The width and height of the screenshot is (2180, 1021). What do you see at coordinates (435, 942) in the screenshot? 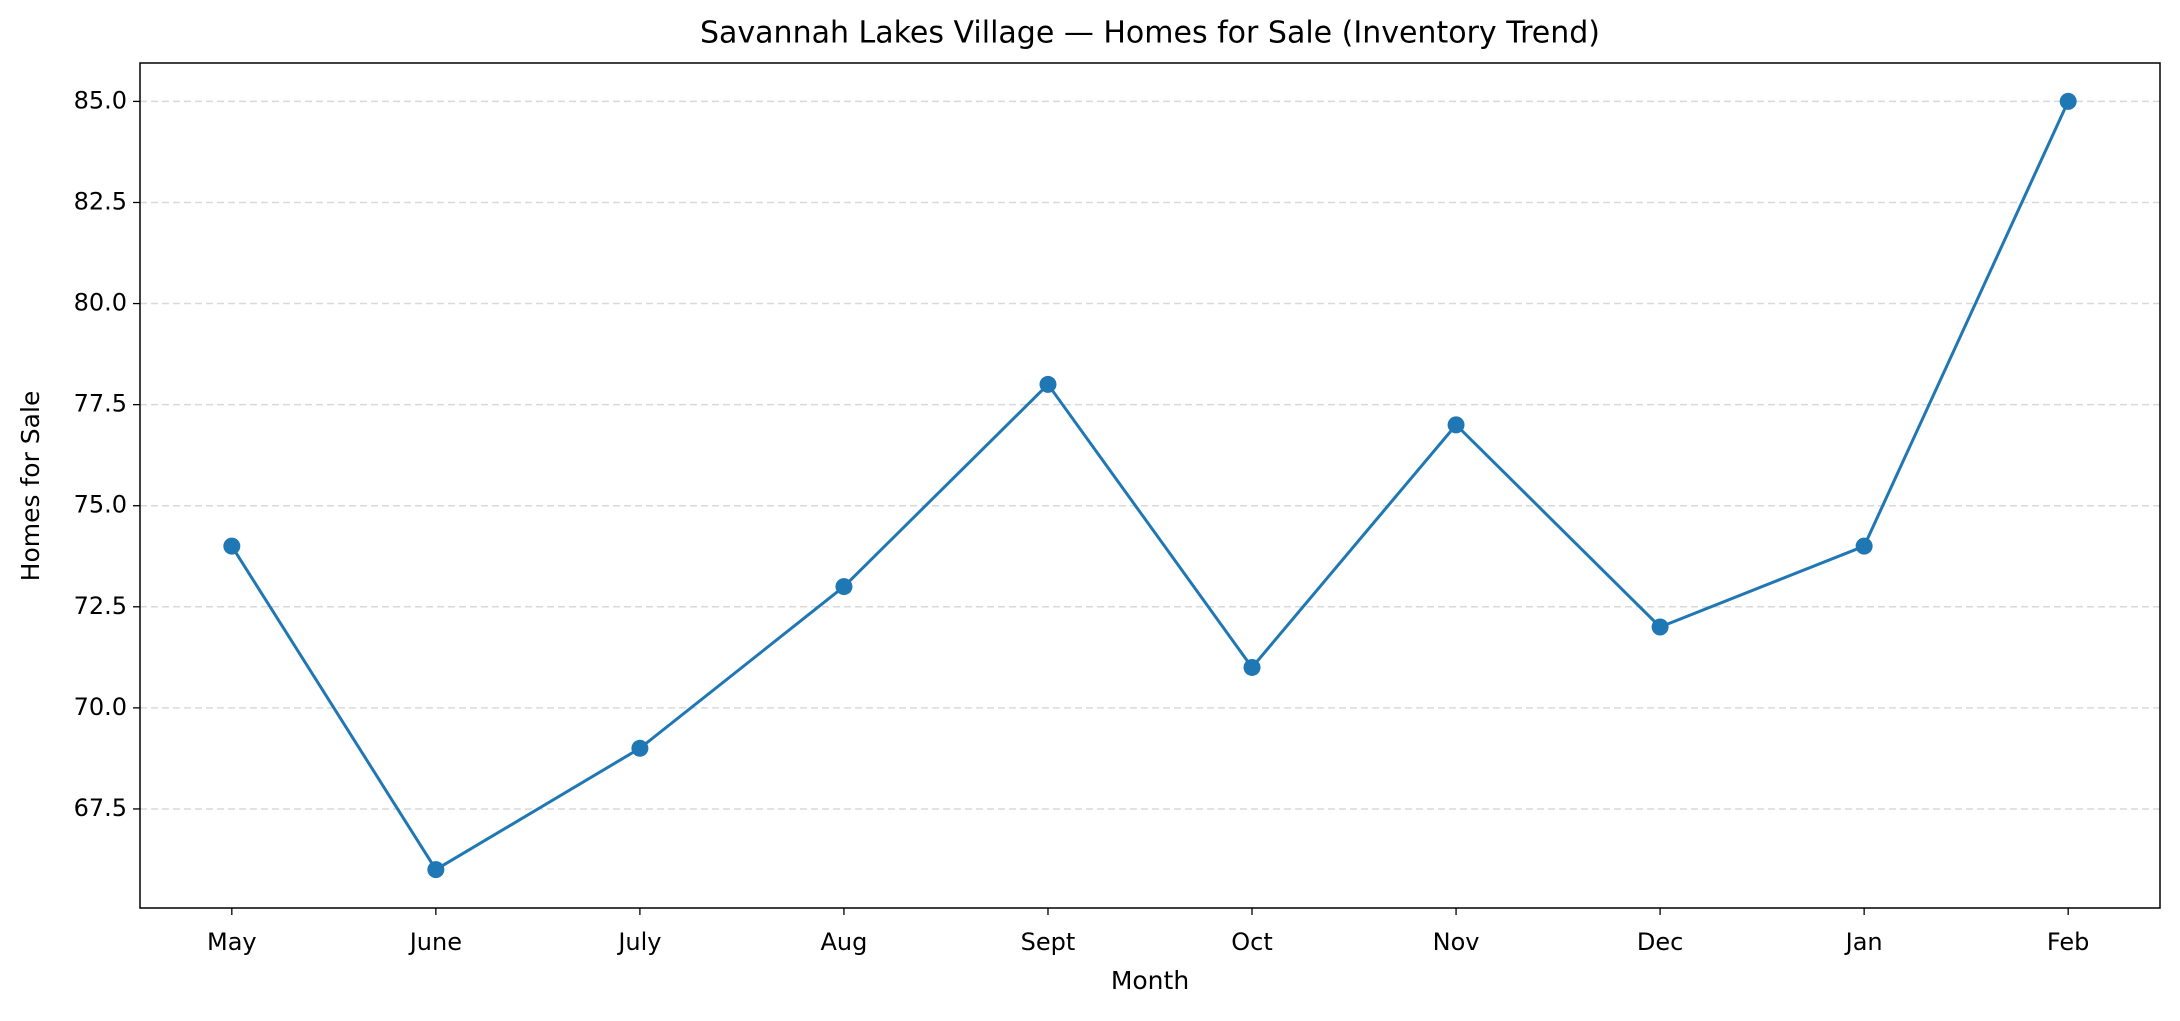
I see `x-tick-label: June` at bounding box center [435, 942].